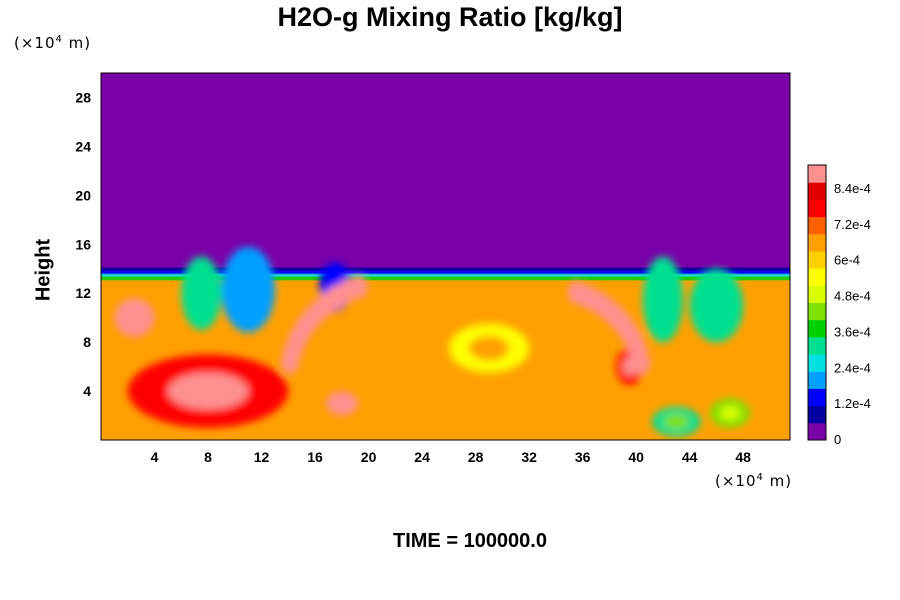  I want to click on colorbar-tick-label: 8.4e-4, so click(852, 188).